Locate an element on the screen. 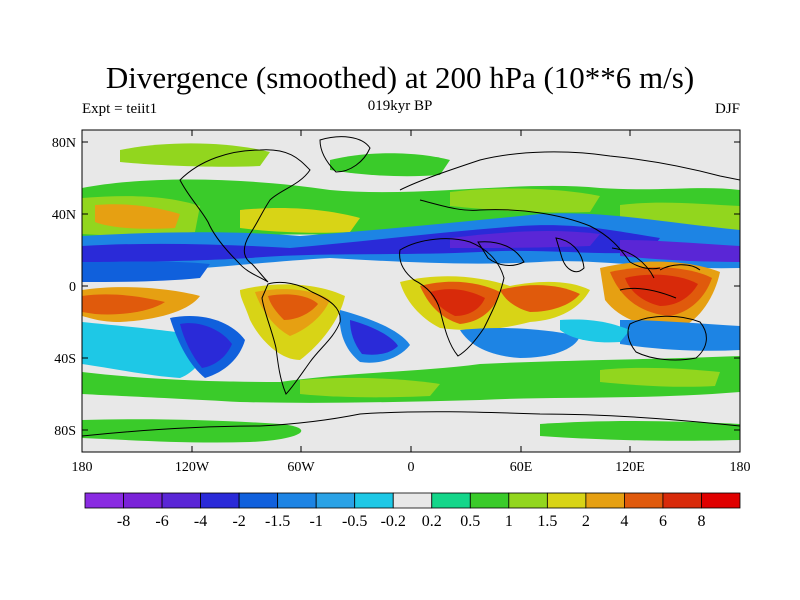  colorbar-label: -0.5 is located at coordinates (354, 521).